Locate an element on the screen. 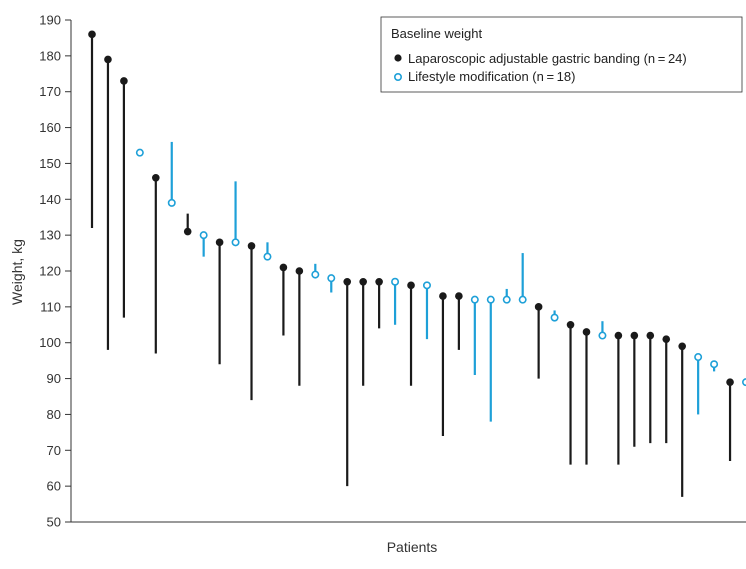  x-axis-title: Patients is located at coordinates (412, 547).